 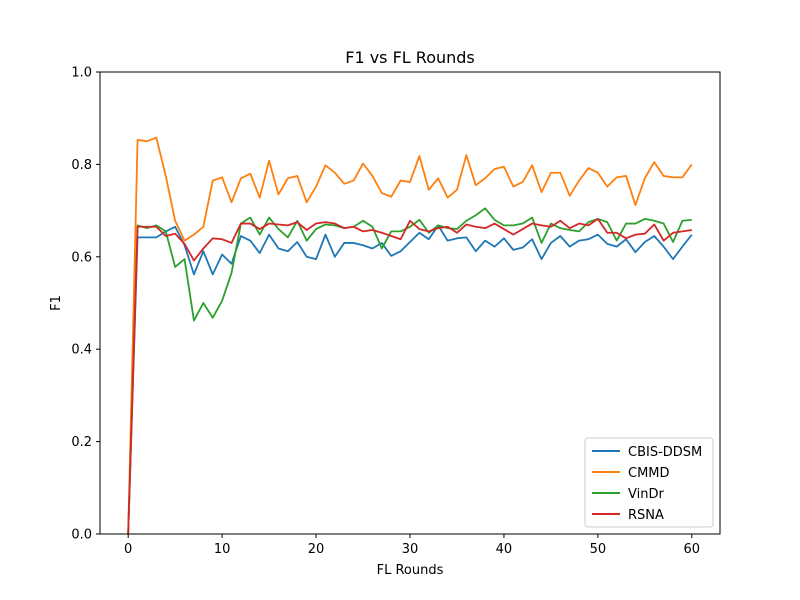 I want to click on x-axis-label: FL Rounds, so click(x=410, y=570).